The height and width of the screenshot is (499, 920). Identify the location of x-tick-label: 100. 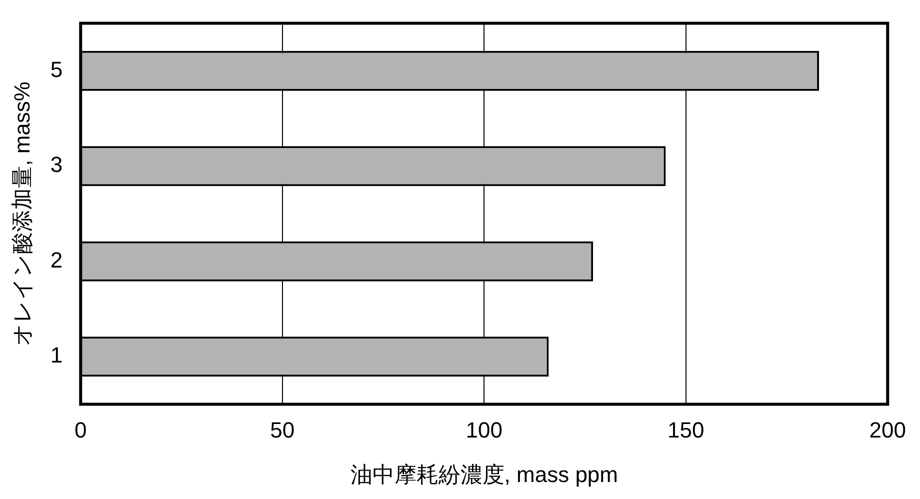
(484, 429).